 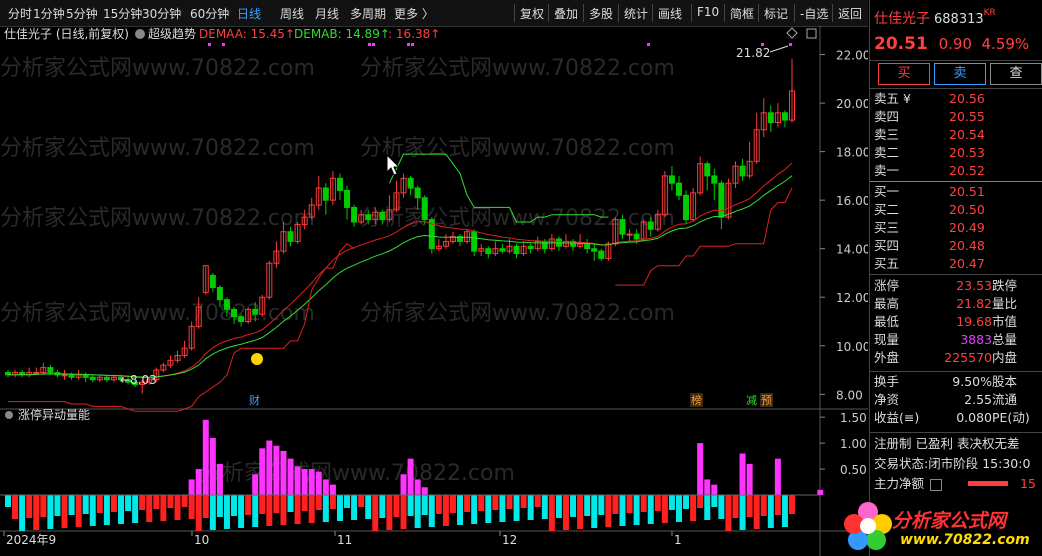 I want to click on period-tab-4: 30分钟, so click(x=162, y=14).